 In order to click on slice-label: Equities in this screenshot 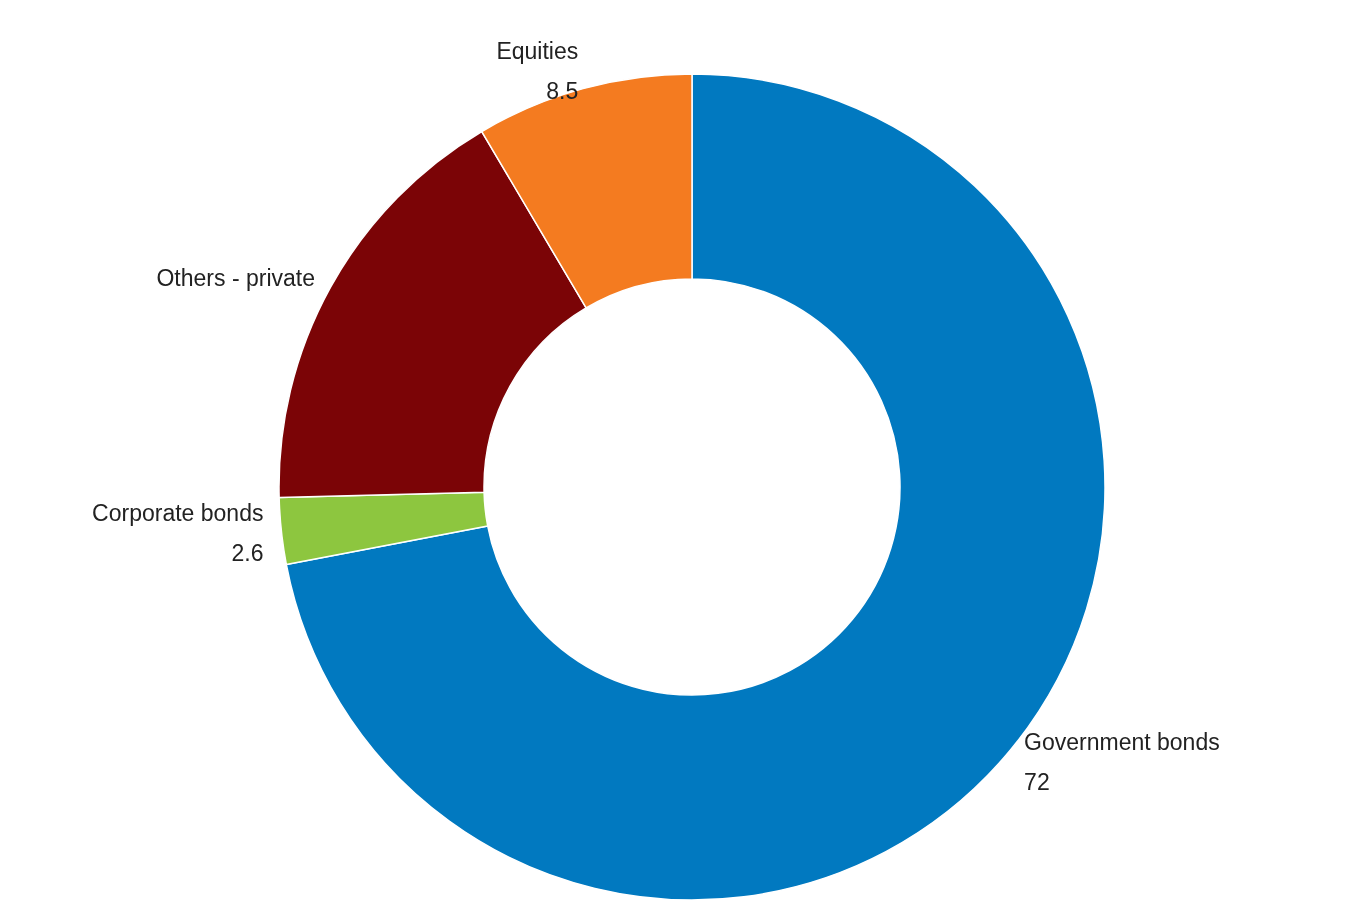, I will do `click(537, 51)`.